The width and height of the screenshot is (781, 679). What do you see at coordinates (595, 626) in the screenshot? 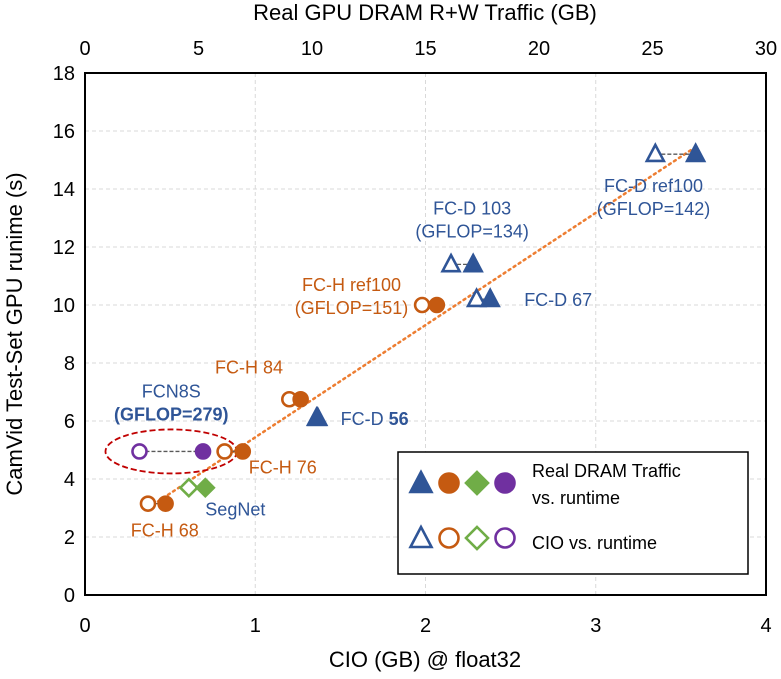
I see `x-tick-label: 3` at bounding box center [595, 626].